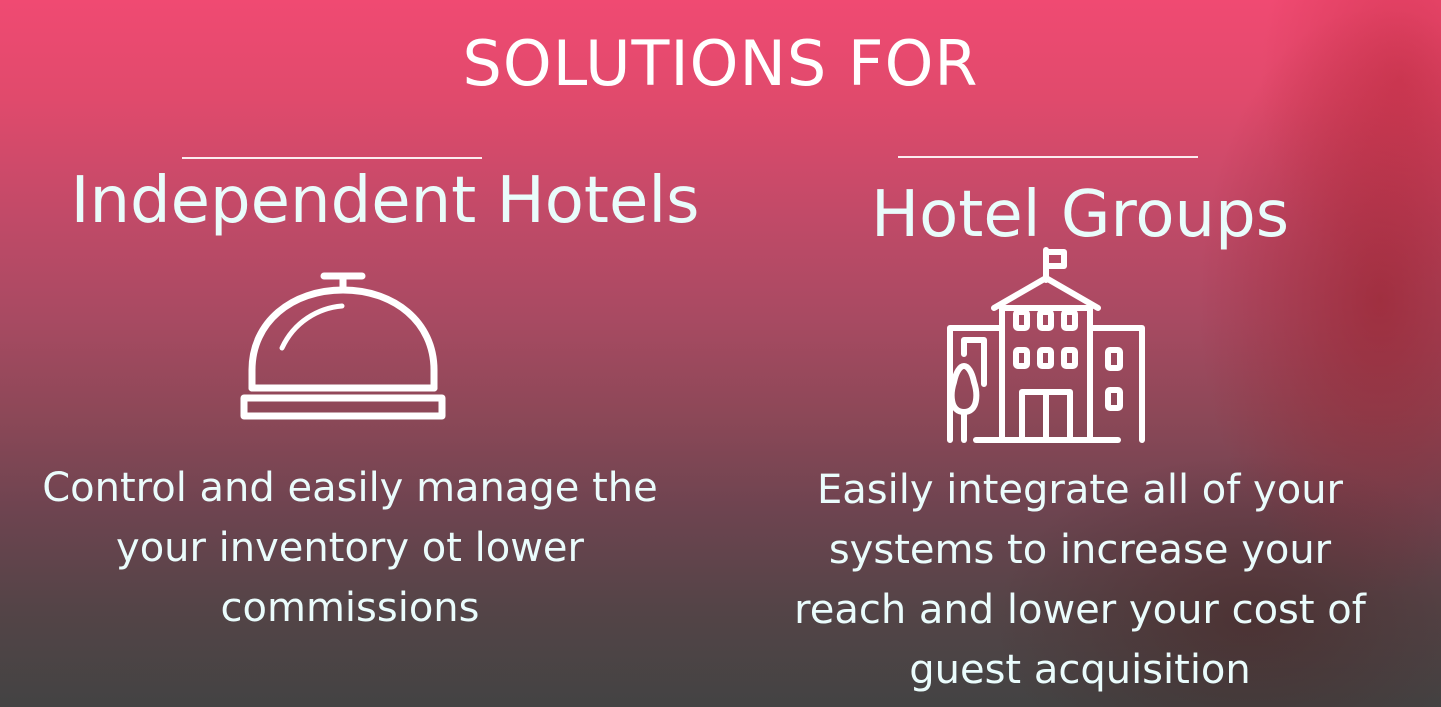  I want to click on column-heading: Hotel Groups, so click(1080, 215).